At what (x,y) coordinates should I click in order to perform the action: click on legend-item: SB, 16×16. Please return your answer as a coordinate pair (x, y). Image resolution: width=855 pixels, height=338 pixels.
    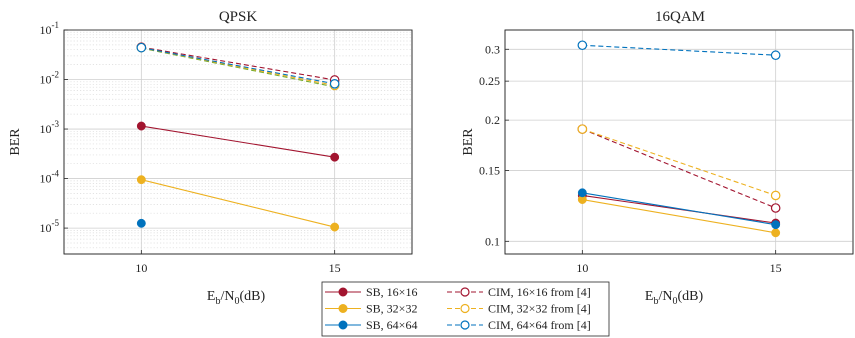
    Looking at the image, I should click on (371, 292).